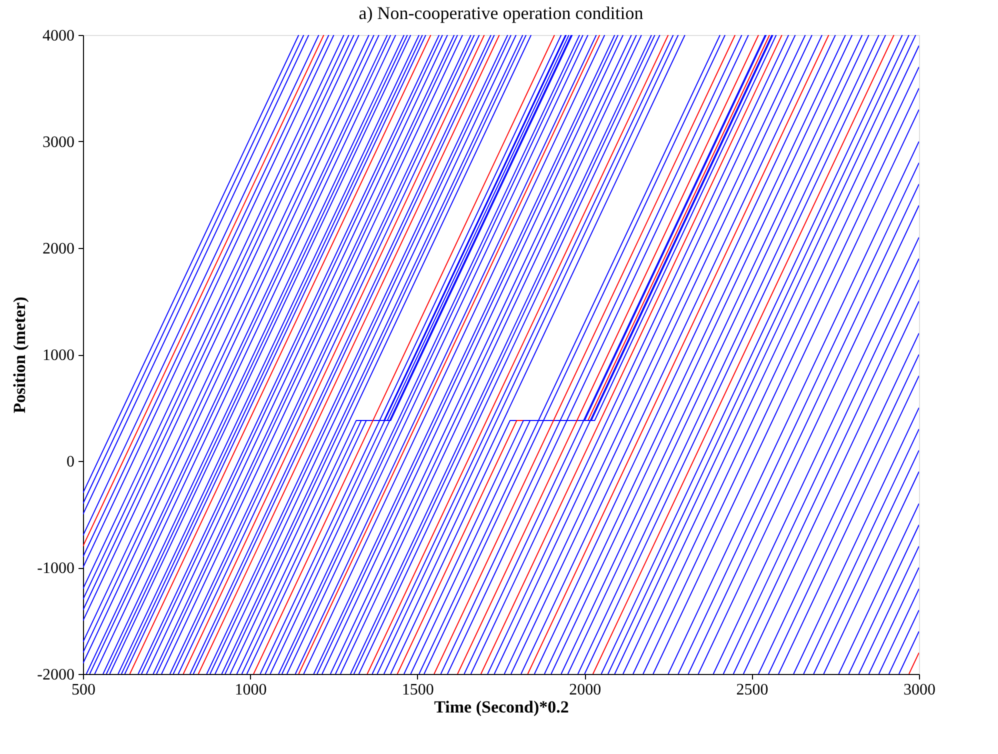 The image size is (998, 754). What do you see at coordinates (58, 355) in the screenshot?
I see `y-tick-label: 1000` at bounding box center [58, 355].